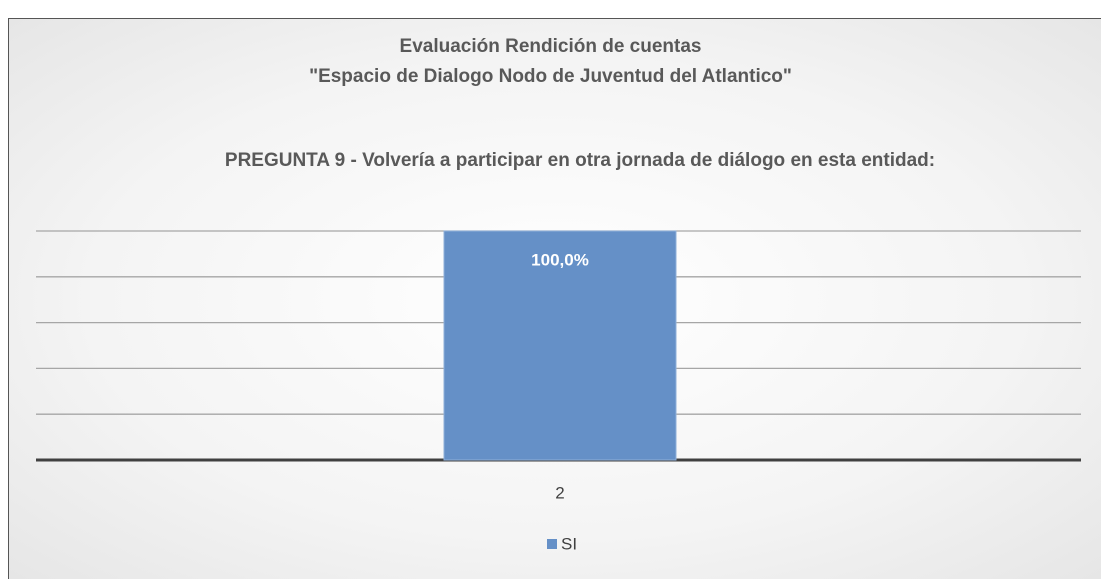  Describe the element at coordinates (550, 46) in the screenshot. I see `chart-title: Evaluación Rendición de cuentas` at that location.